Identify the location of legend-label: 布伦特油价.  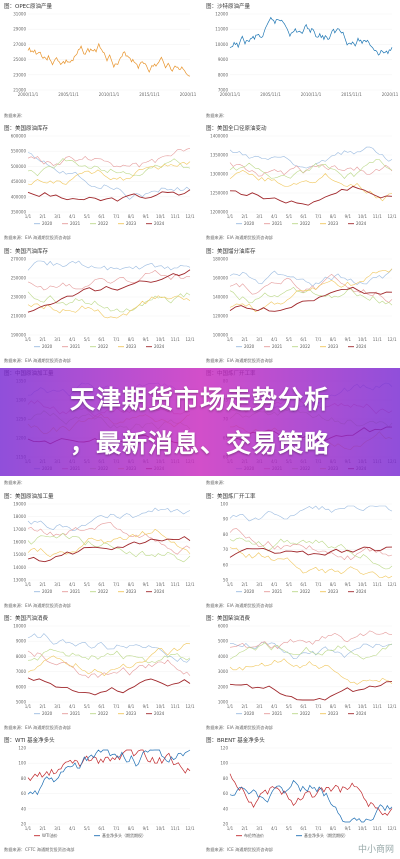
(254, 835).